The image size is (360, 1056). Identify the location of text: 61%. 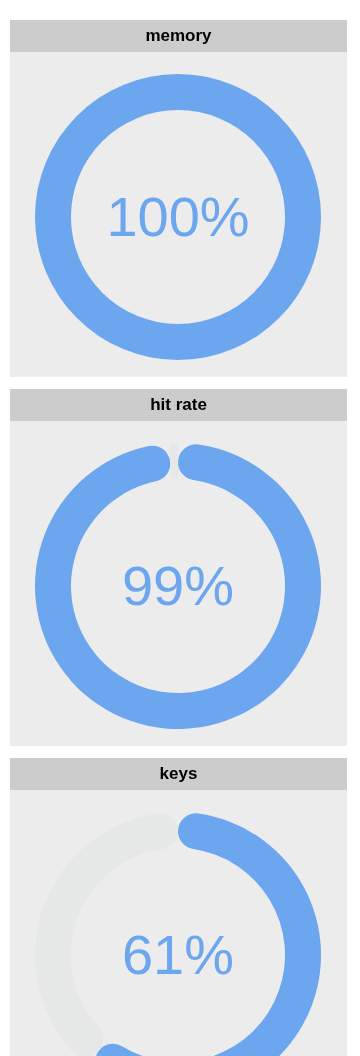
(178, 954).